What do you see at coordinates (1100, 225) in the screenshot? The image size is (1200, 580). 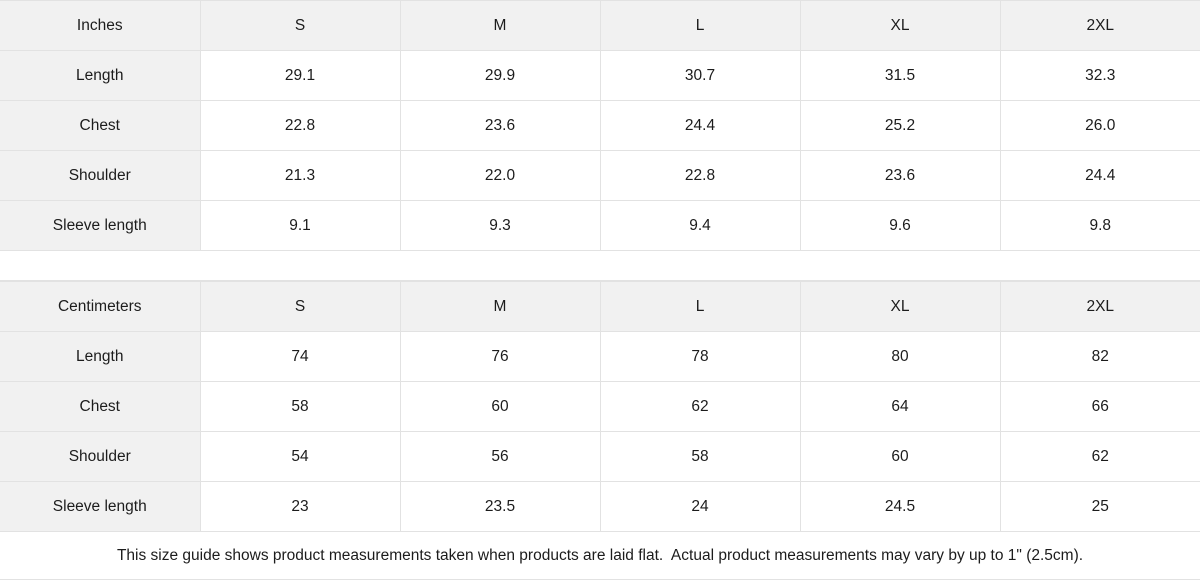 I see `cell-sleeve-length-2xl: 9.8` at bounding box center [1100, 225].